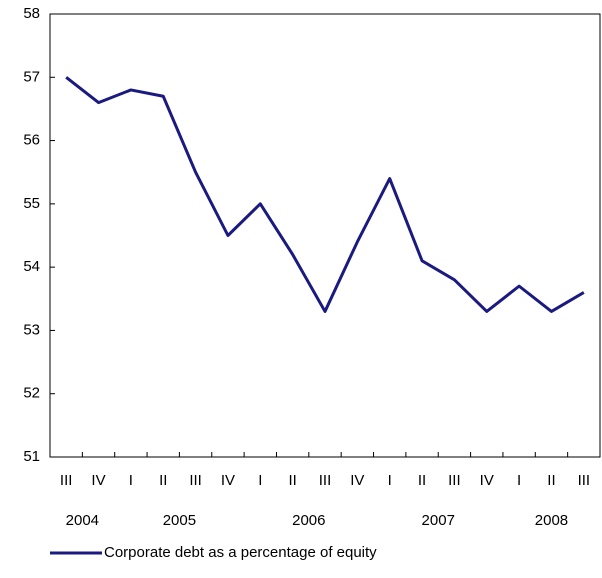  I want to click on year-label: 2004, so click(82, 520).